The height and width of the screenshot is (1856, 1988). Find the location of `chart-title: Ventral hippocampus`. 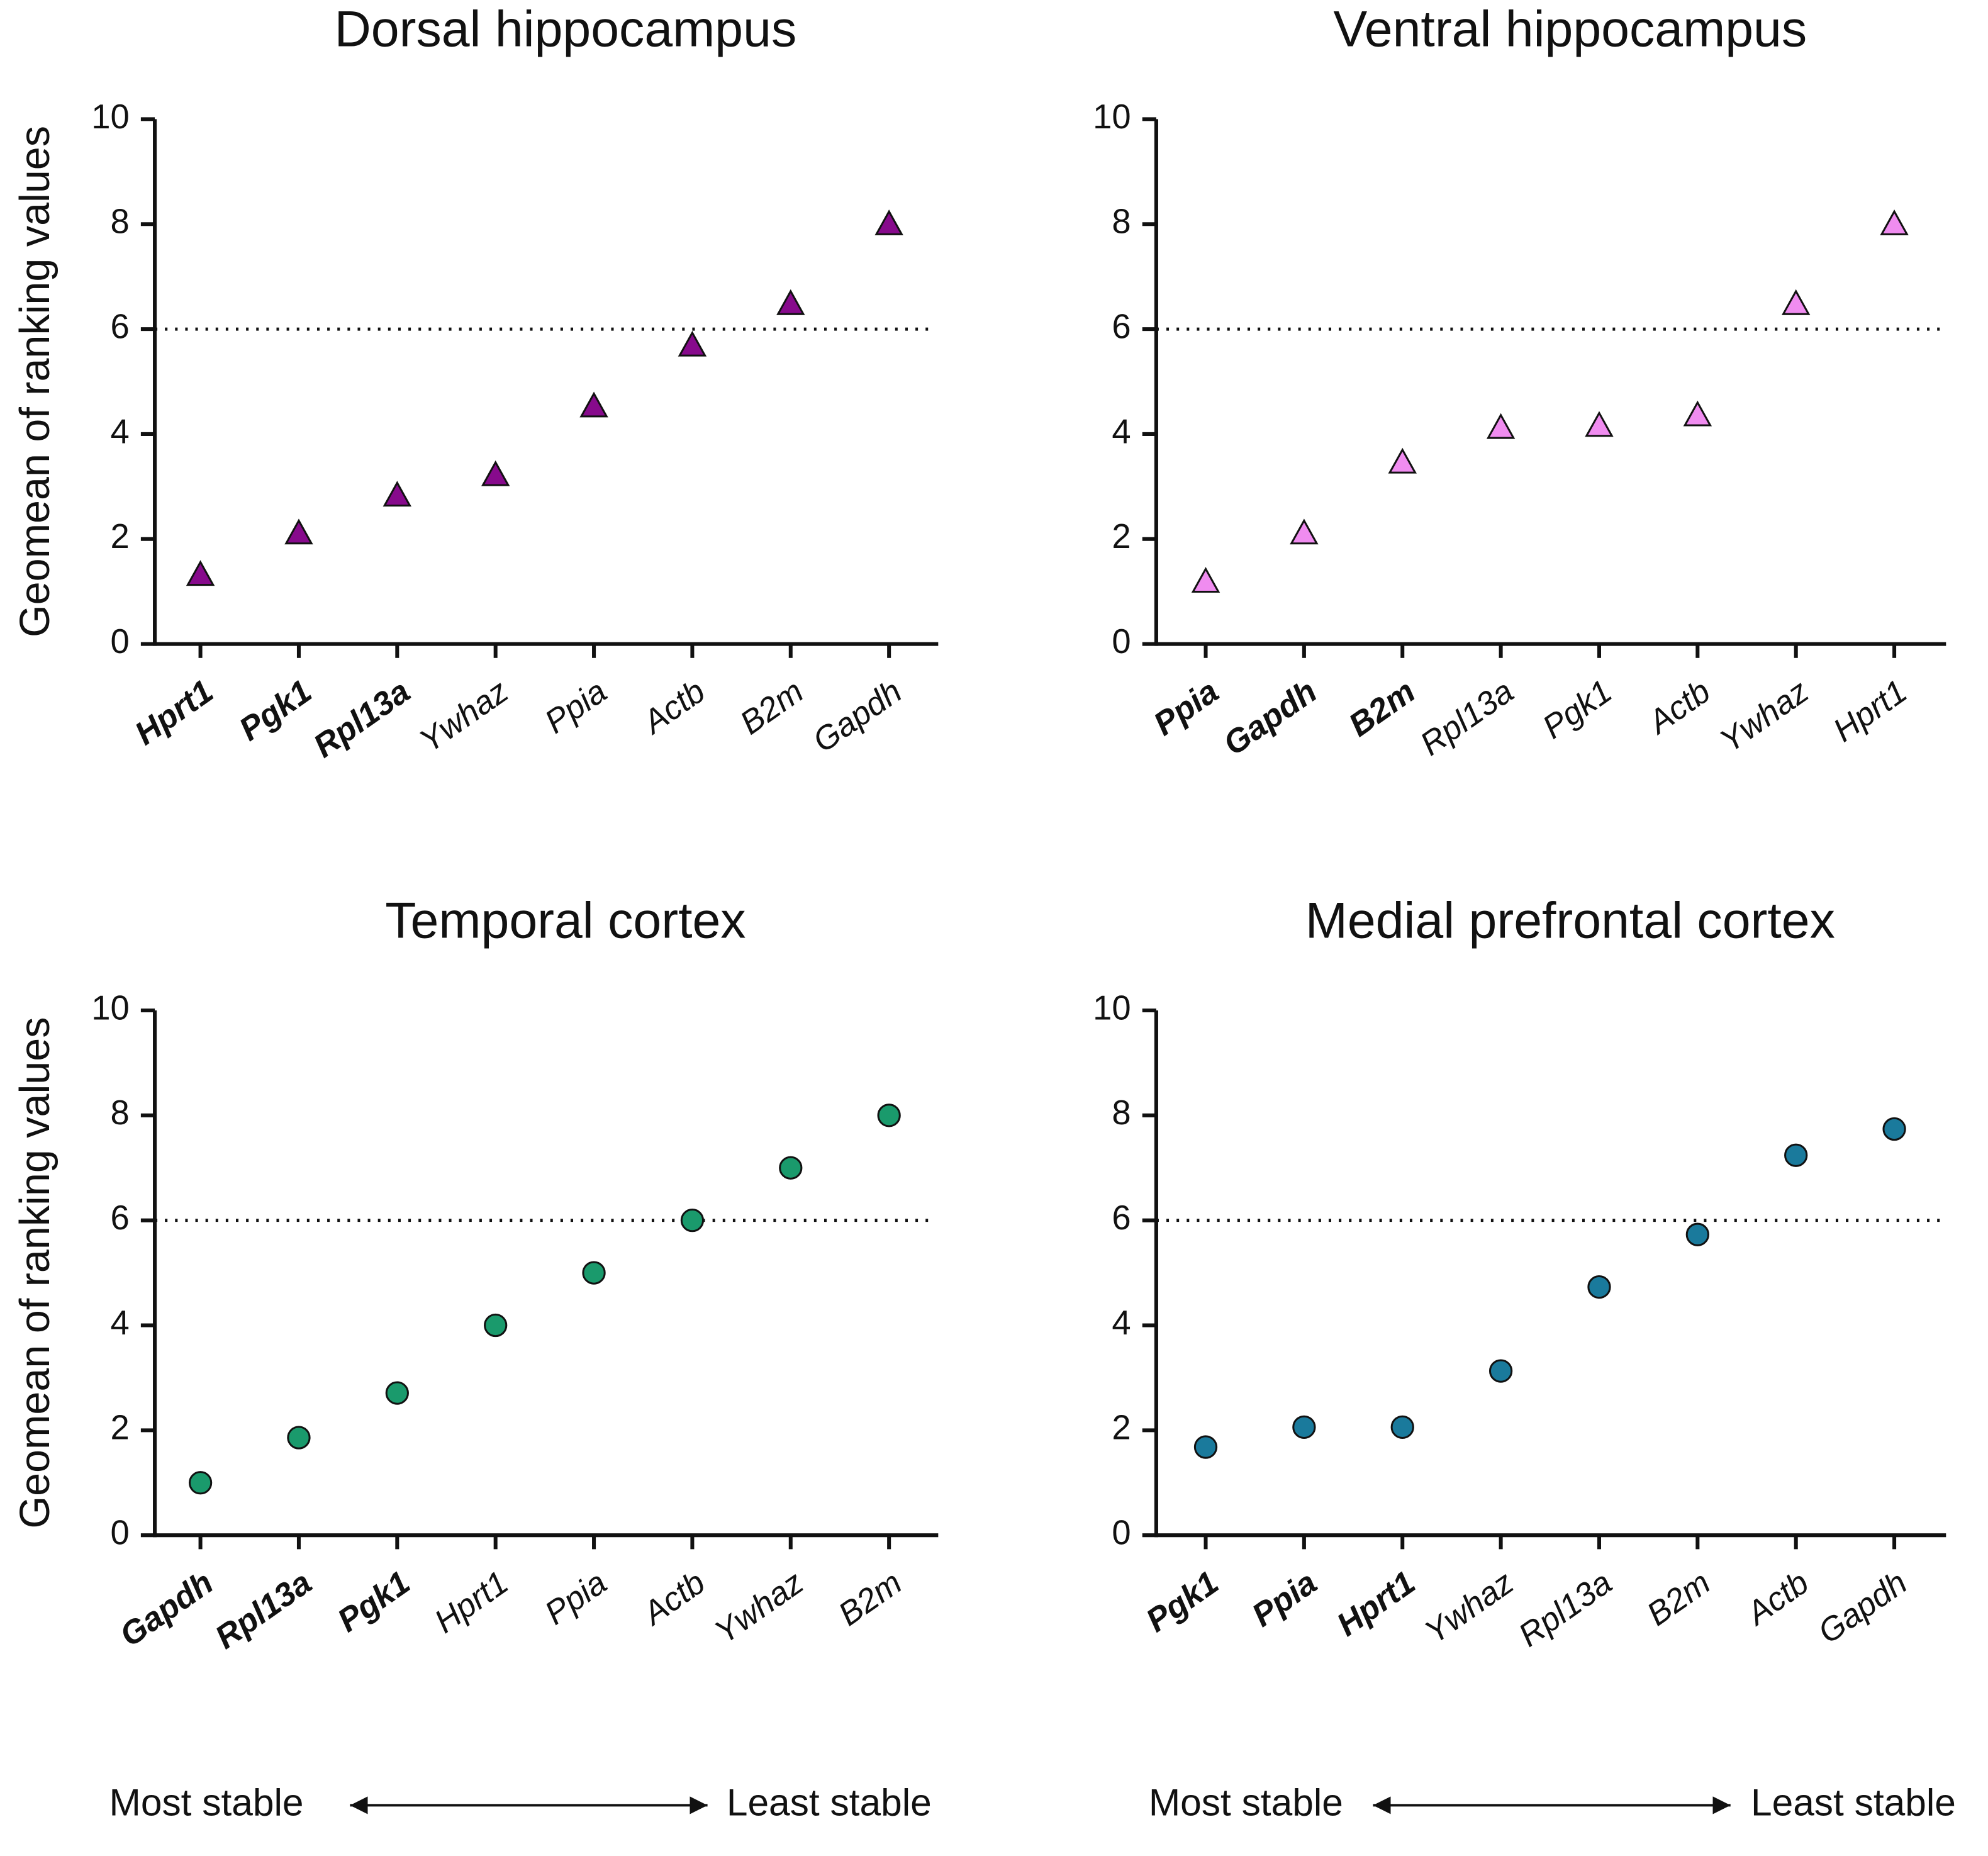

chart-title: Ventral hippocampus is located at coordinates (1570, 29).